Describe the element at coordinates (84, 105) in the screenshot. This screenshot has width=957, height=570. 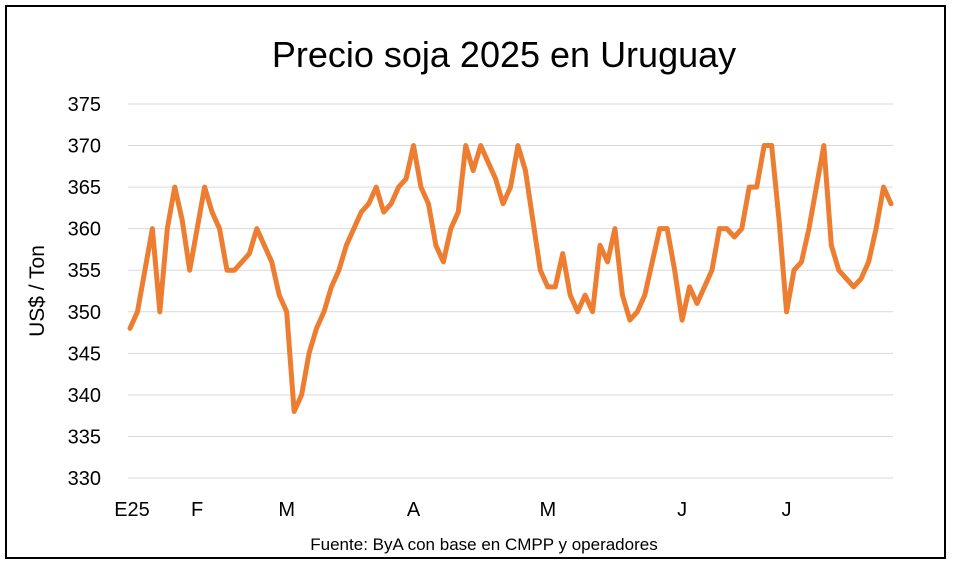
I see `y-tick-label: 375` at that location.